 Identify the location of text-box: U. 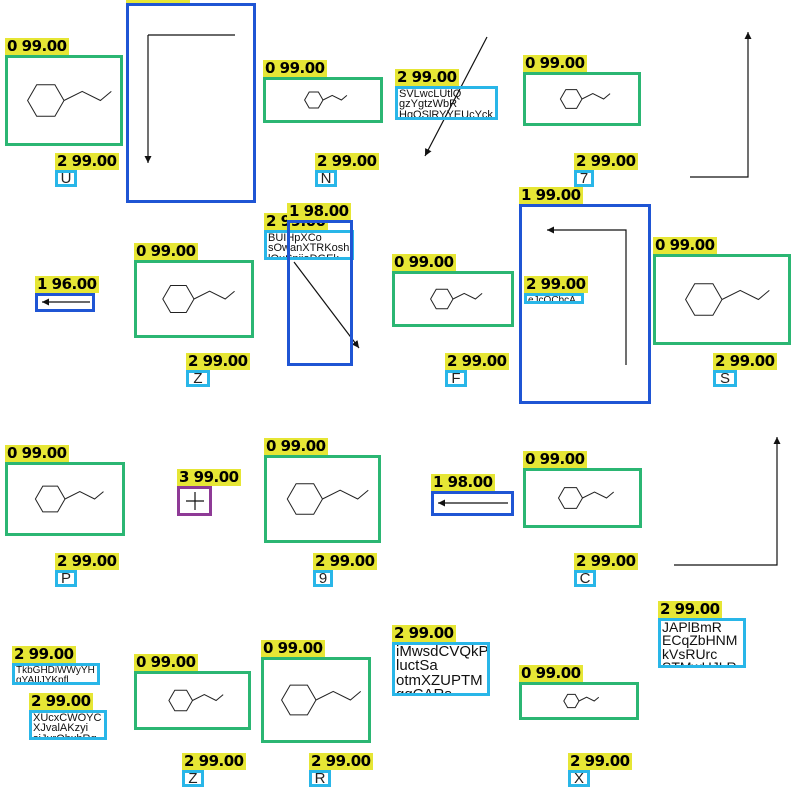
(66, 178).